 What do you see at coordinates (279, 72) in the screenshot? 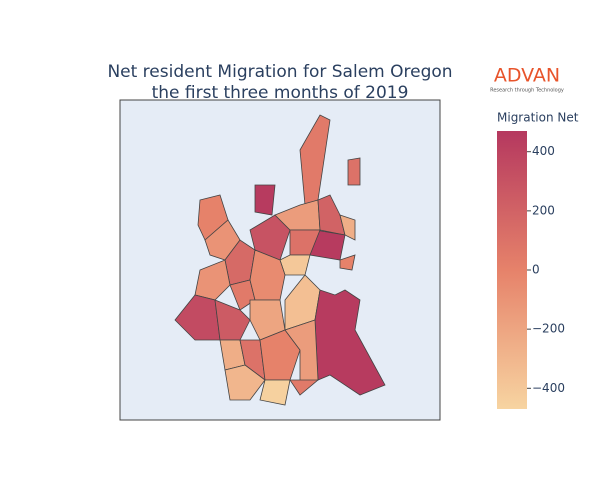
I see `chart-title: Net resident Migration for Salem Oregon` at bounding box center [279, 72].